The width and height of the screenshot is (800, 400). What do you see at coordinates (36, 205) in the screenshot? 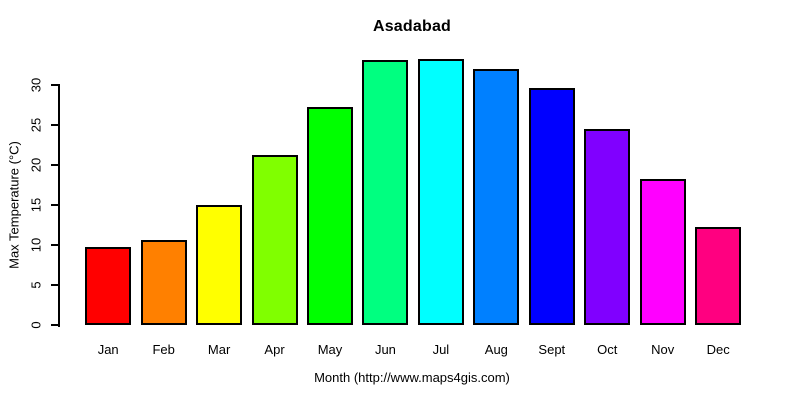
I see `y-tick-label: 15` at bounding box center [36, 205].